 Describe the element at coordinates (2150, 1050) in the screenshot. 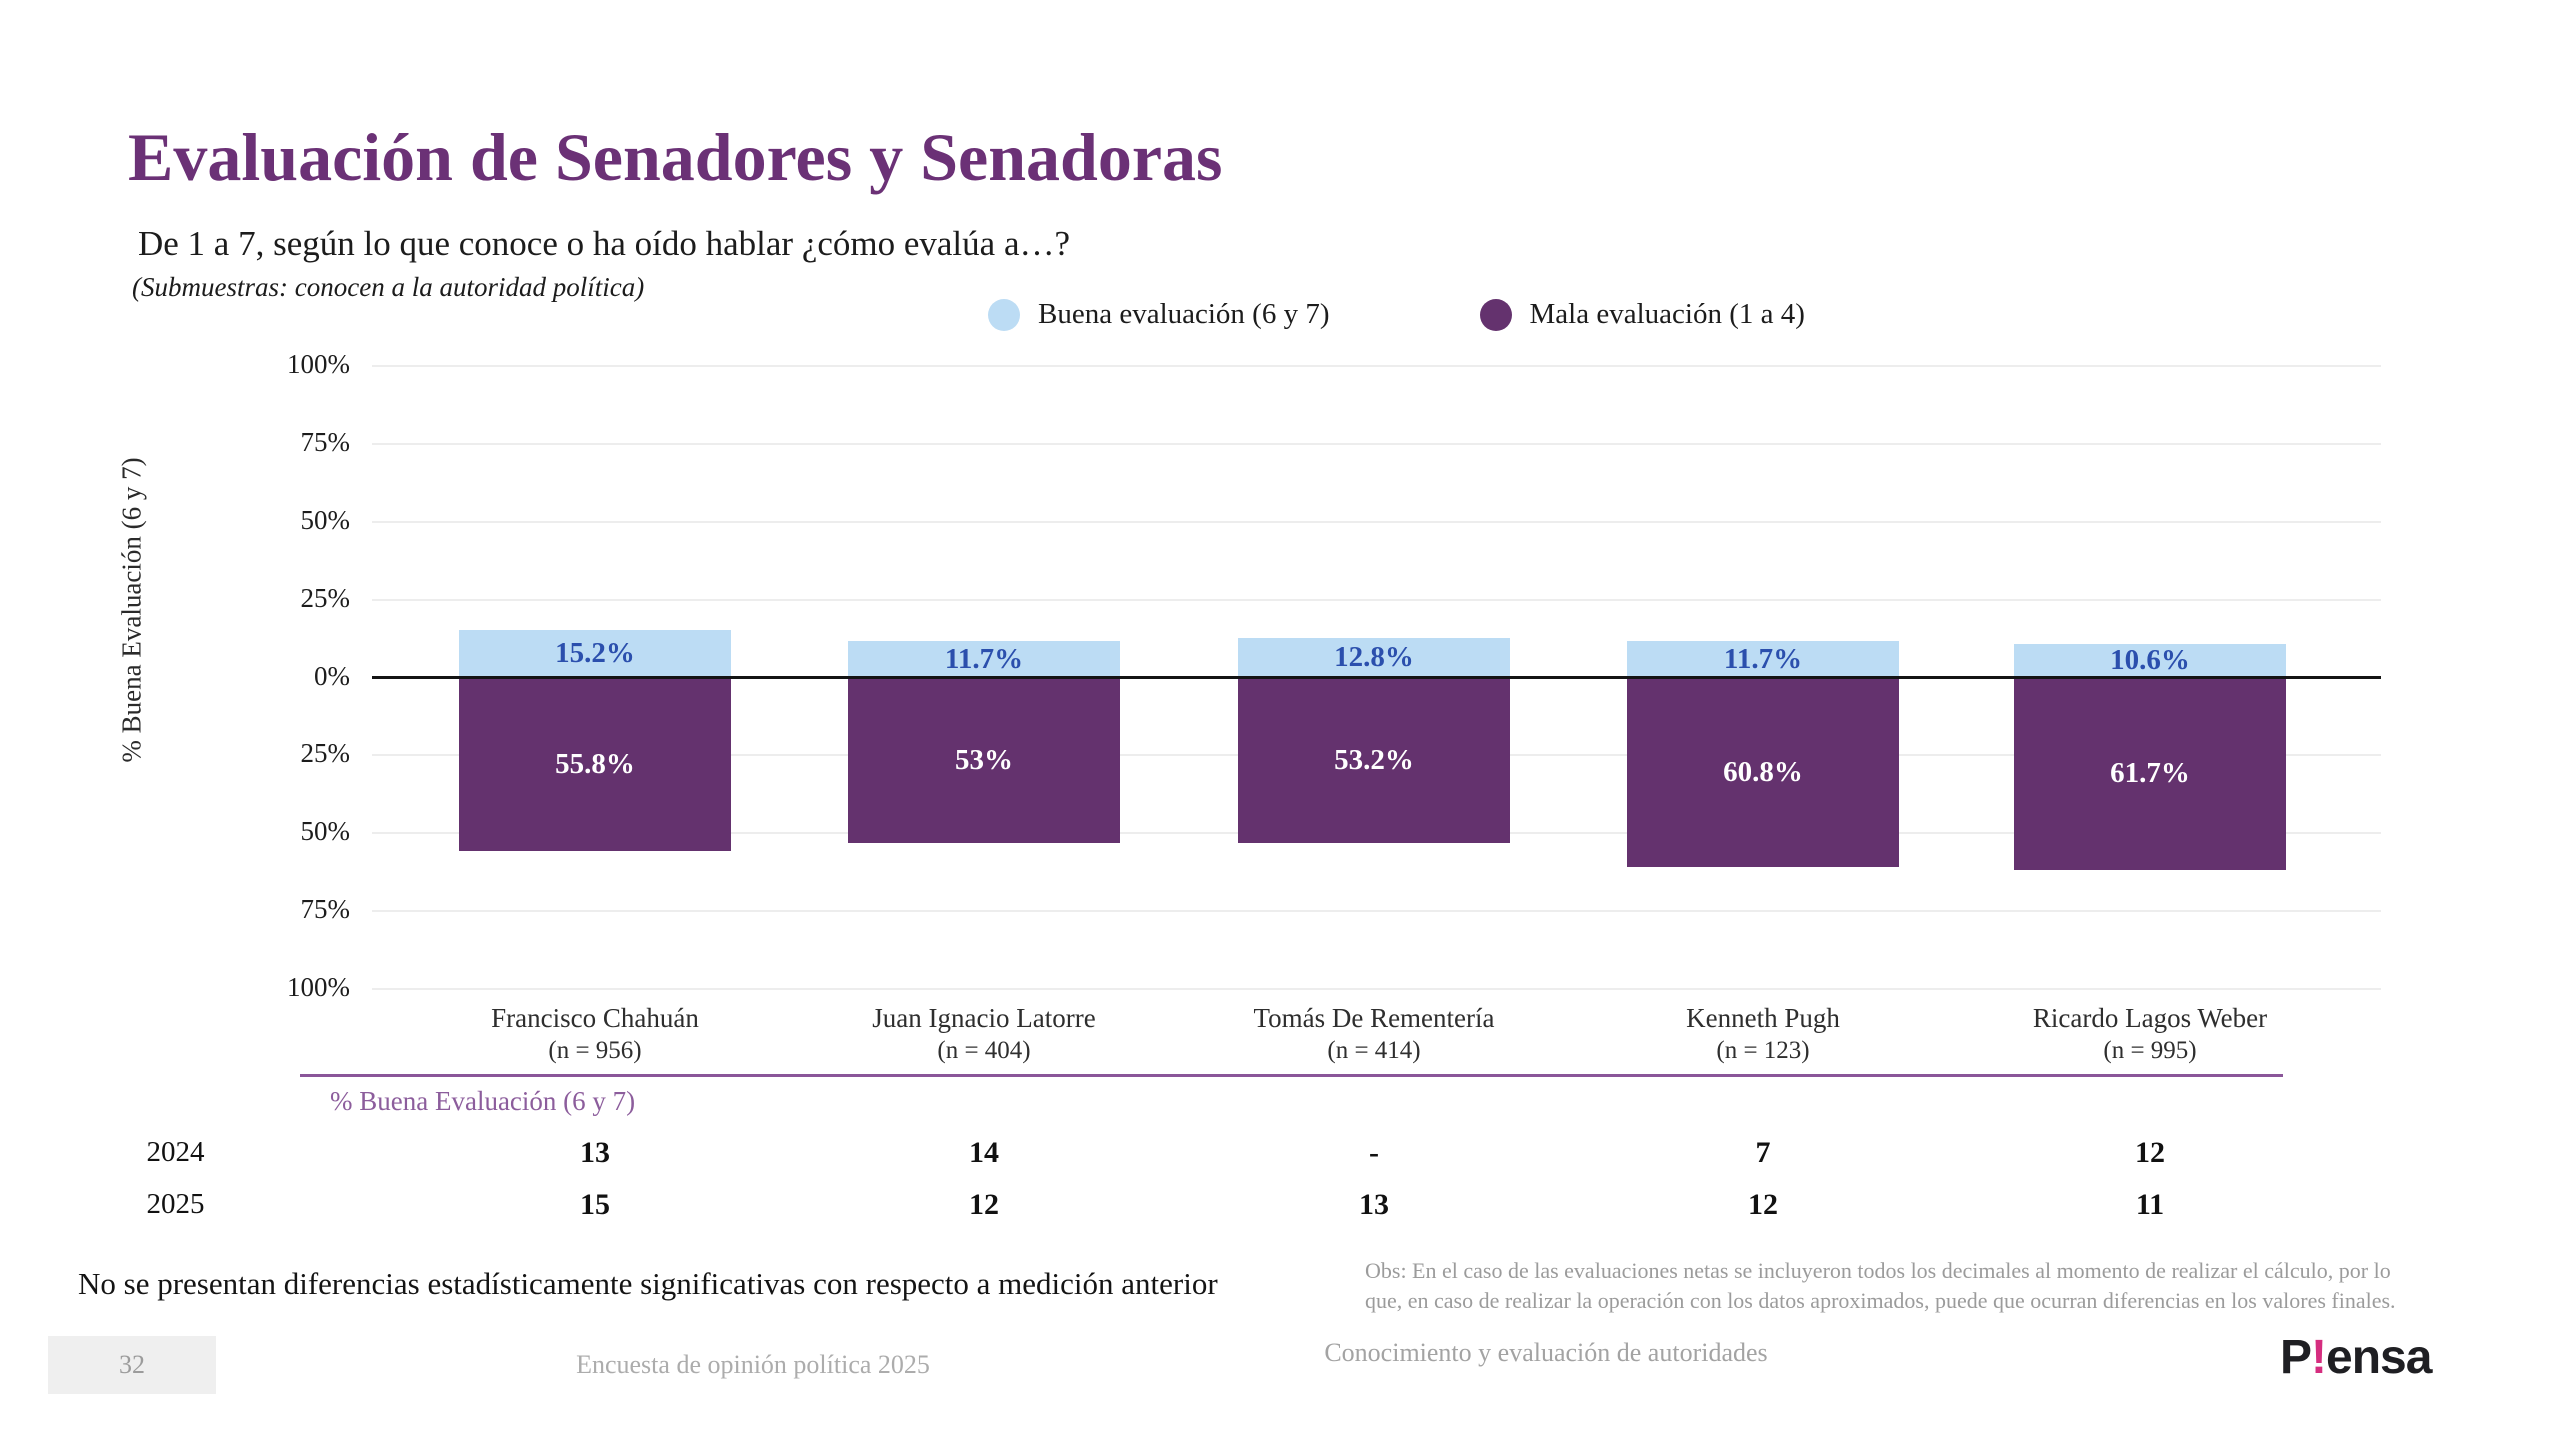

I see `category-sample-size: (n = 995)` at that location.